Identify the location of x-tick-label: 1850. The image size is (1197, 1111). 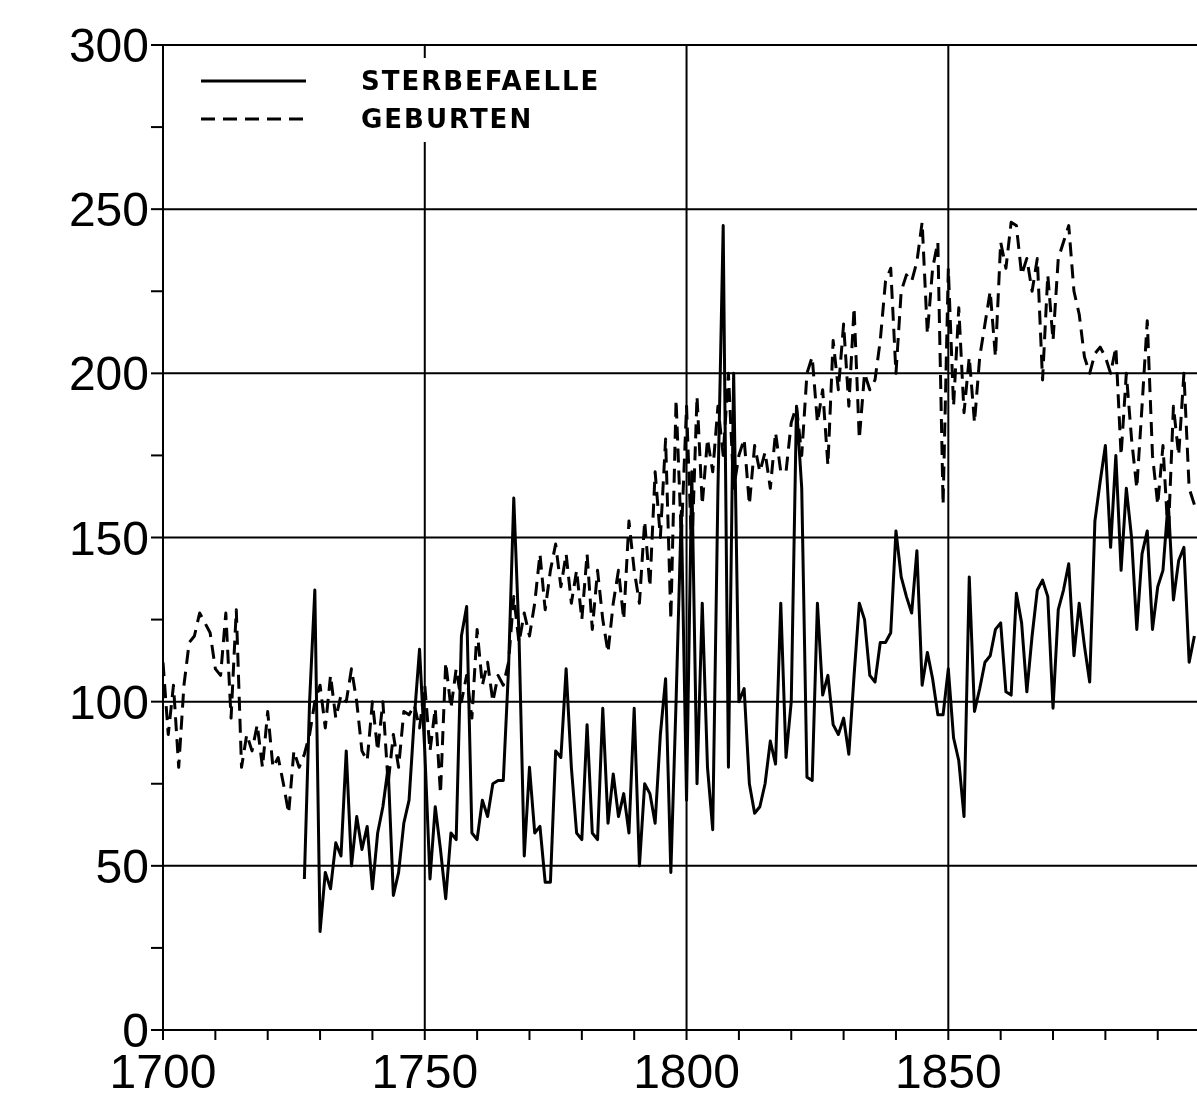
(948, 1072).